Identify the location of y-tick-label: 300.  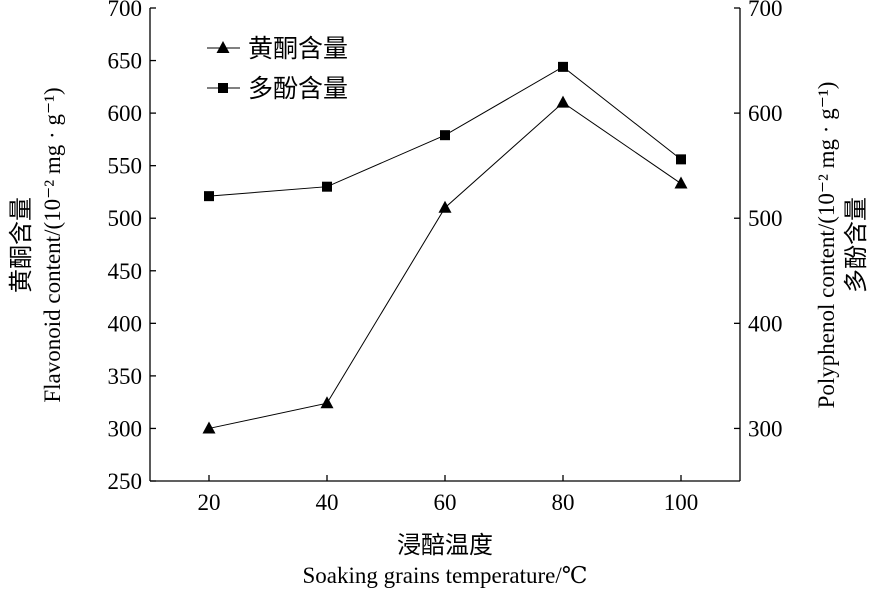
(125, 428).